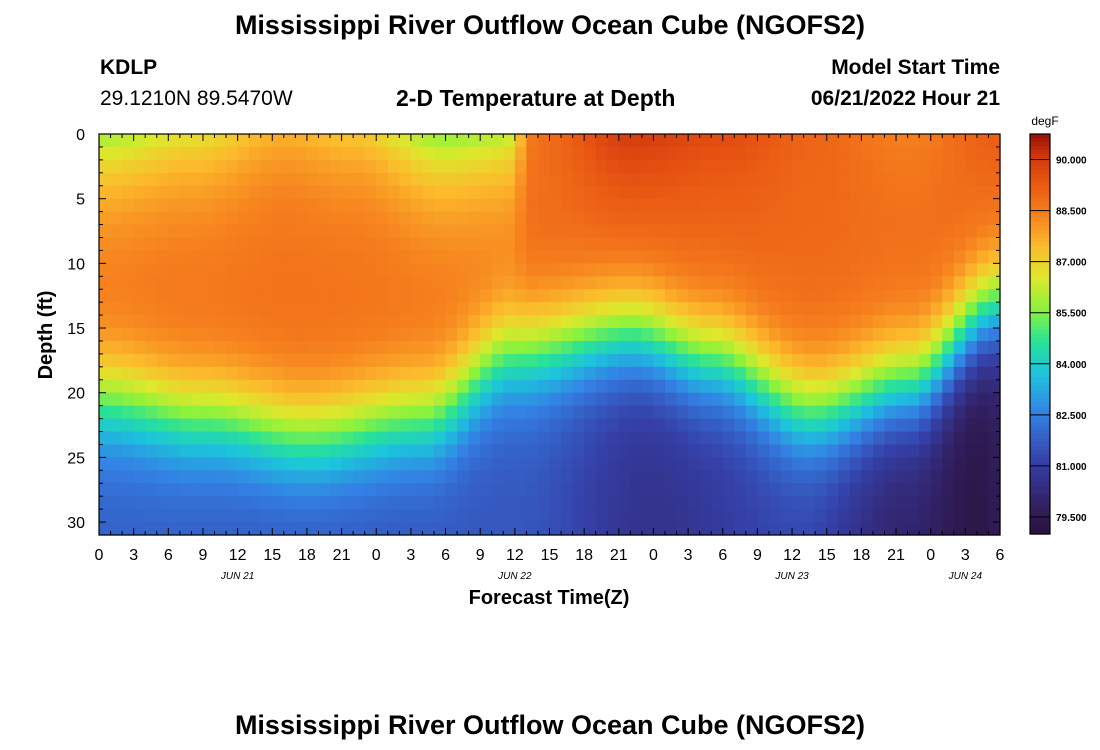  Describe the element at coordinates (76, 458) in the screenshot. I see `y-tick-label: 25` at that location.